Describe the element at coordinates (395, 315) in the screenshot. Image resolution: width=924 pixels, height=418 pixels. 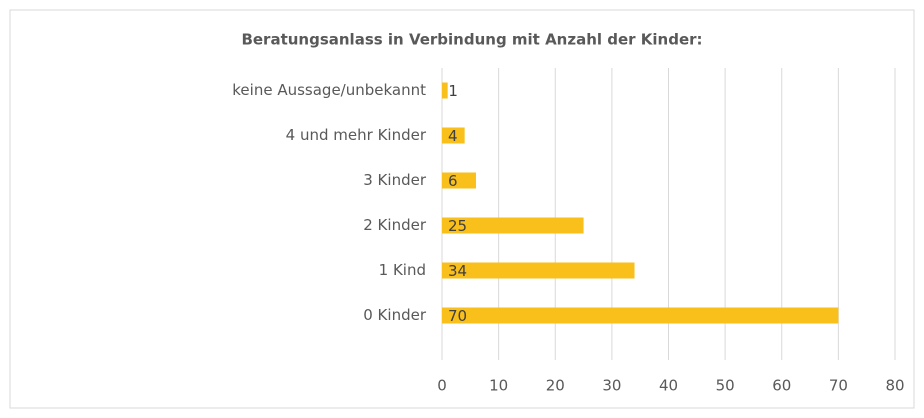
I see `y-tick-label: 0 Kinder` at that location.